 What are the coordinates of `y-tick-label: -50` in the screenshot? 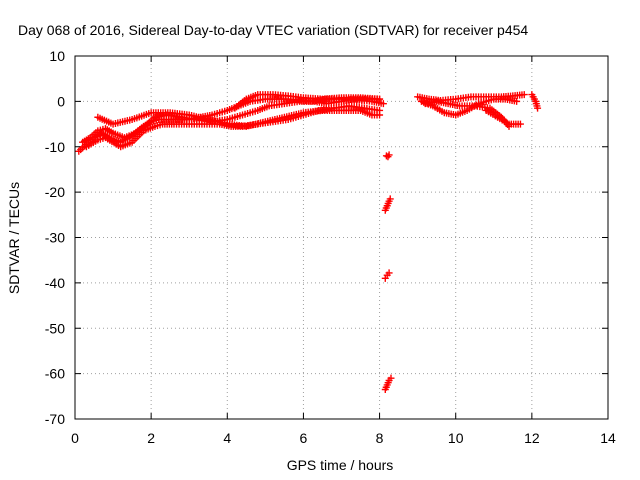 It's located at (55, 328).